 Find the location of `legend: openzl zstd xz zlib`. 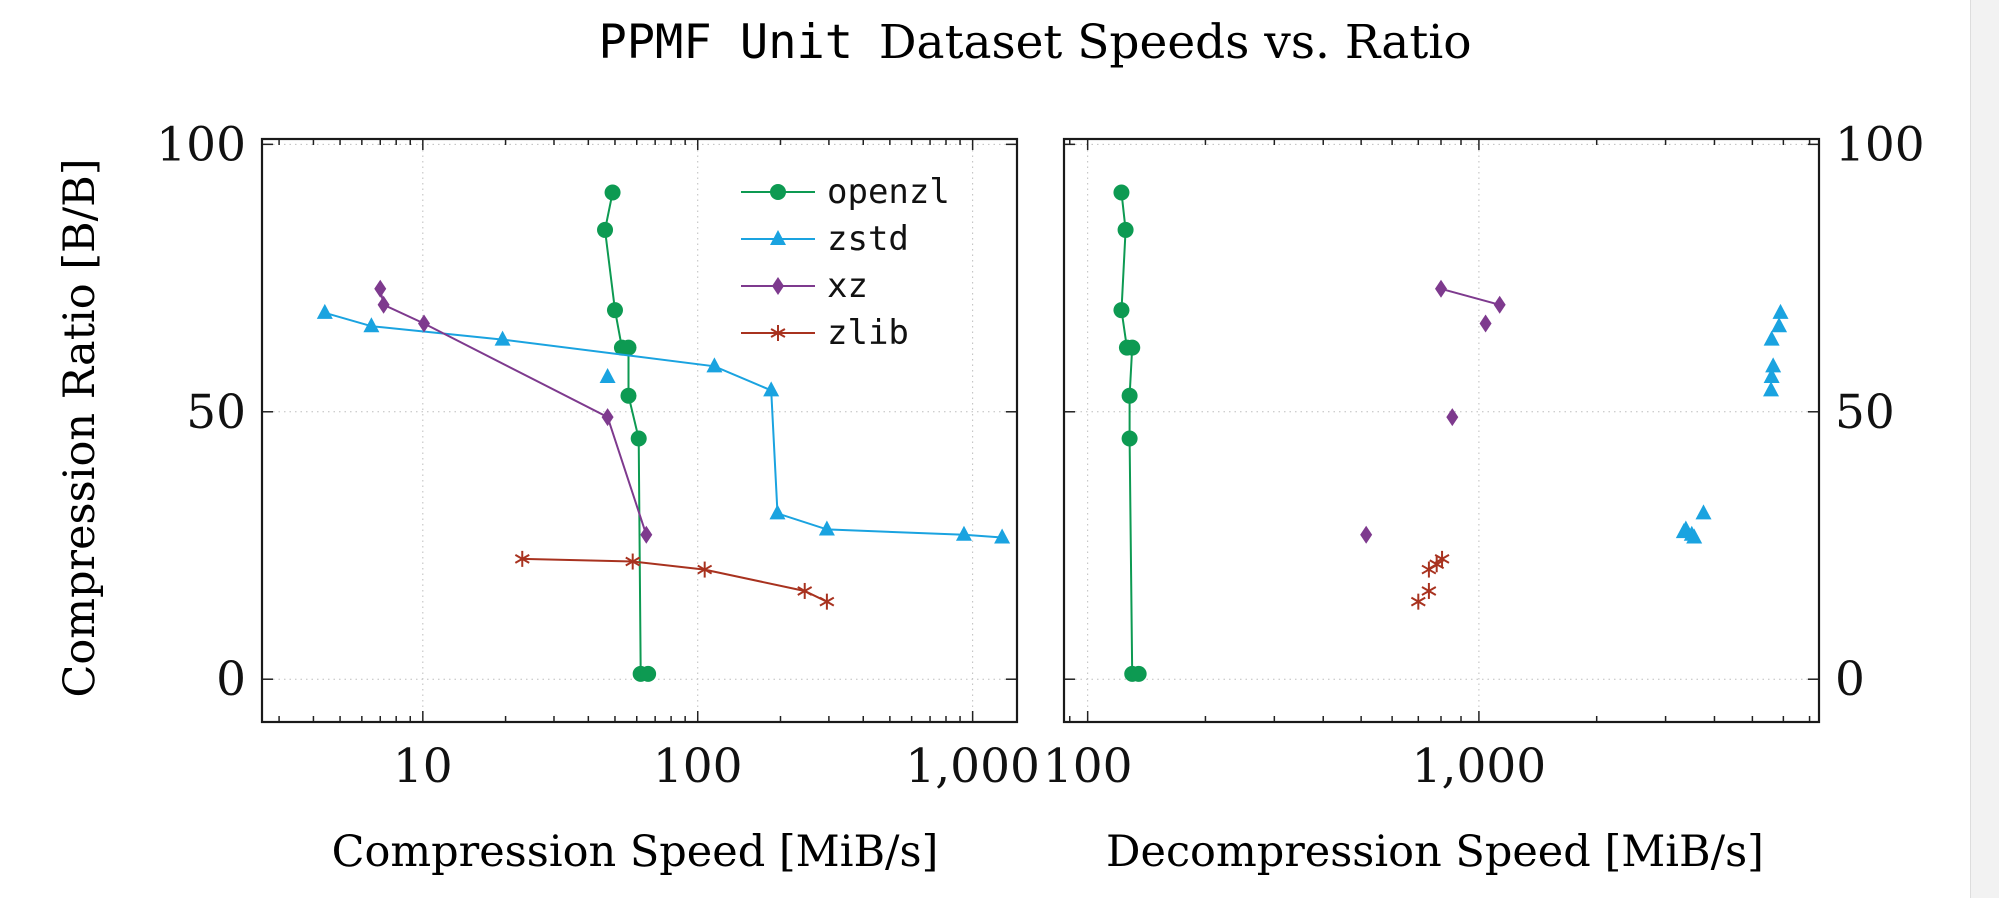

legend: openzl zstd xz zlib is located at coordinates (845, 262).